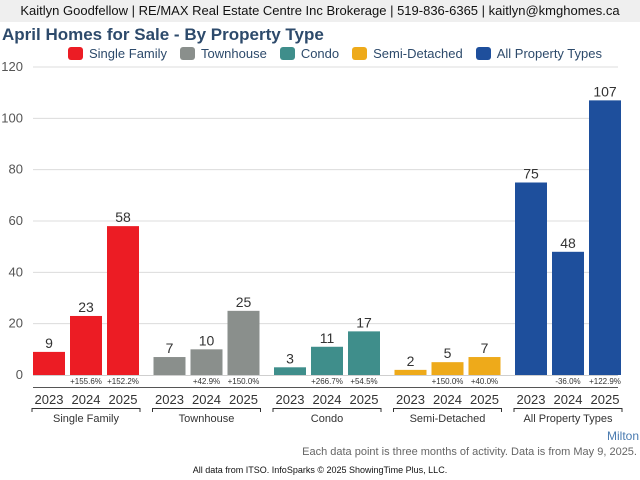 The image size is (640, 480). Describe the element at coordinates (207, 340) in the screenshot. I see `bar-value-label: 10` at that location.